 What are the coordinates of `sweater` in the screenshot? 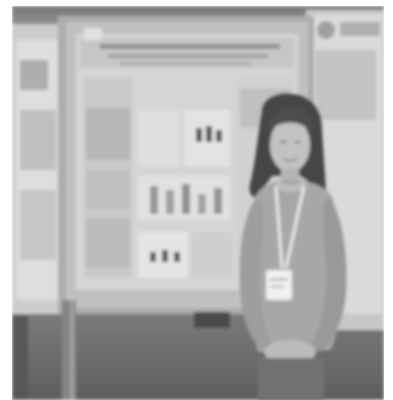 It's located at (294, 266).